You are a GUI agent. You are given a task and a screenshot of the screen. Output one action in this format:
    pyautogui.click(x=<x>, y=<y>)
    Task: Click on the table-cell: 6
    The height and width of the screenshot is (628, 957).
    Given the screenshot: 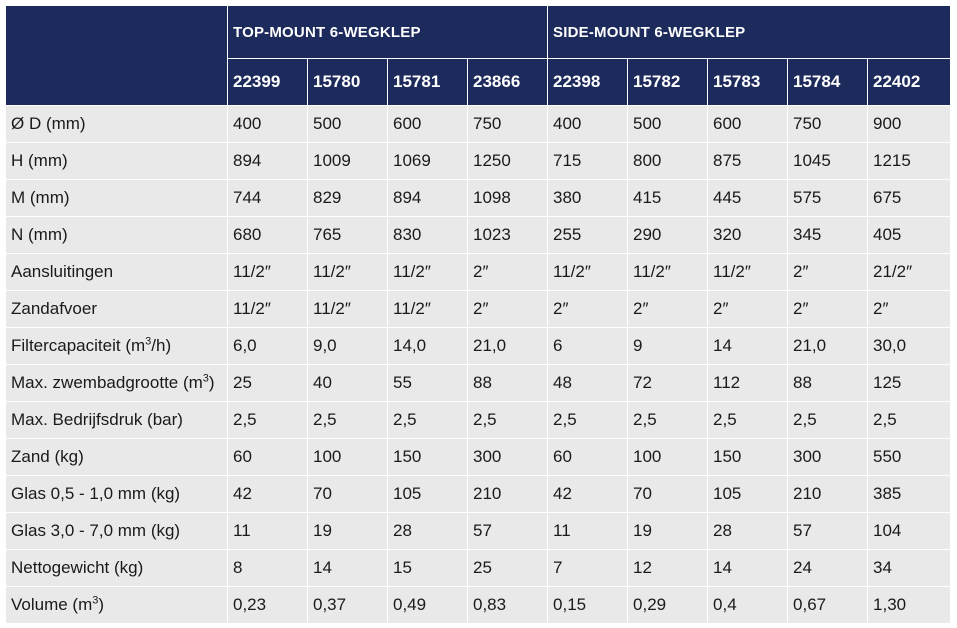 What is the action you would take?
    pyautogui.click(x=588, y=346)
    